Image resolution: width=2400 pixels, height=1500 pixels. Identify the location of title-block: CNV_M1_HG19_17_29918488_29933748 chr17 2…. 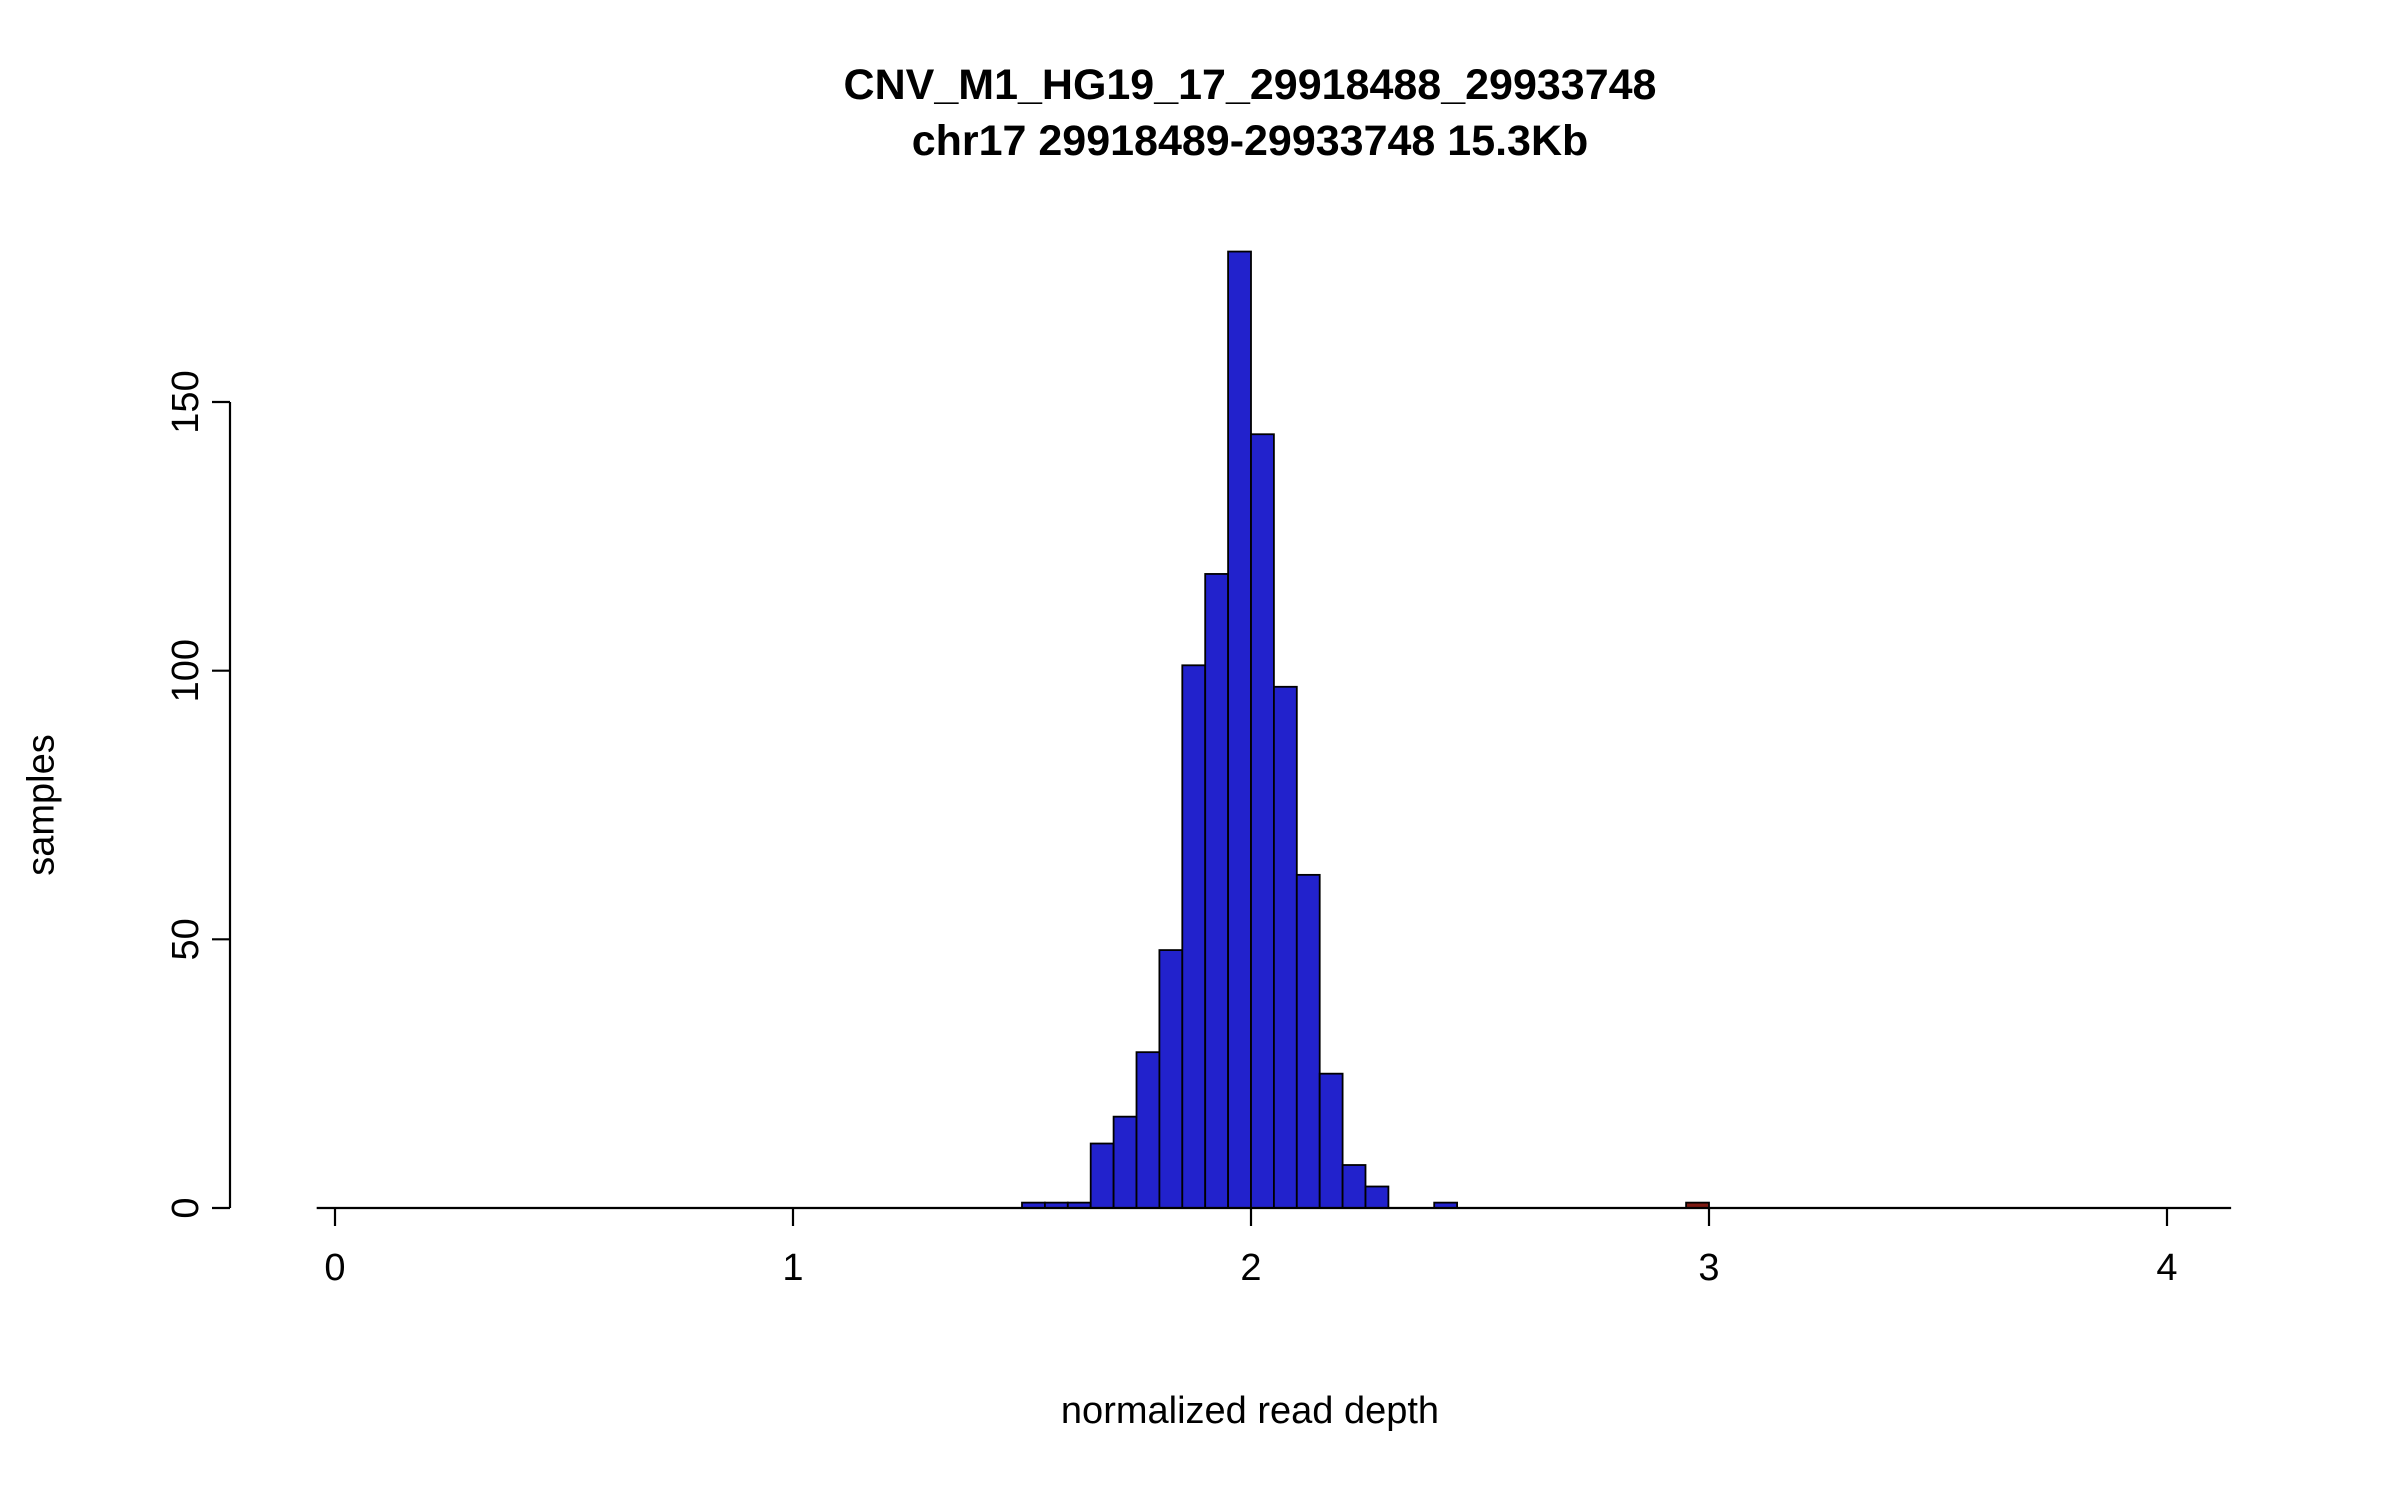
(1250, 114).